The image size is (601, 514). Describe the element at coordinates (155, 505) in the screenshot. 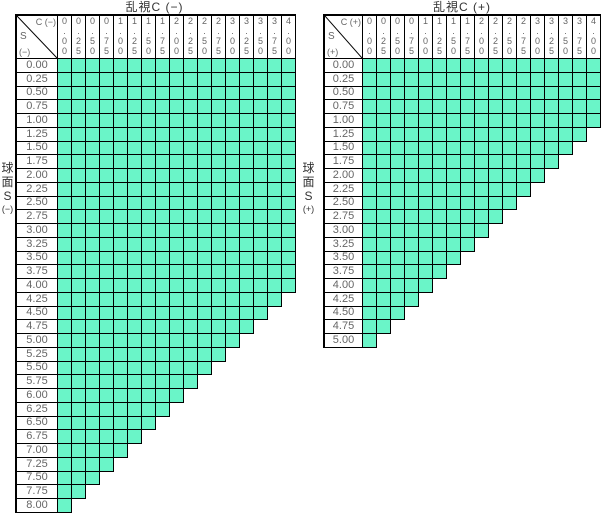

I see `table-row: 8.00` at that location.